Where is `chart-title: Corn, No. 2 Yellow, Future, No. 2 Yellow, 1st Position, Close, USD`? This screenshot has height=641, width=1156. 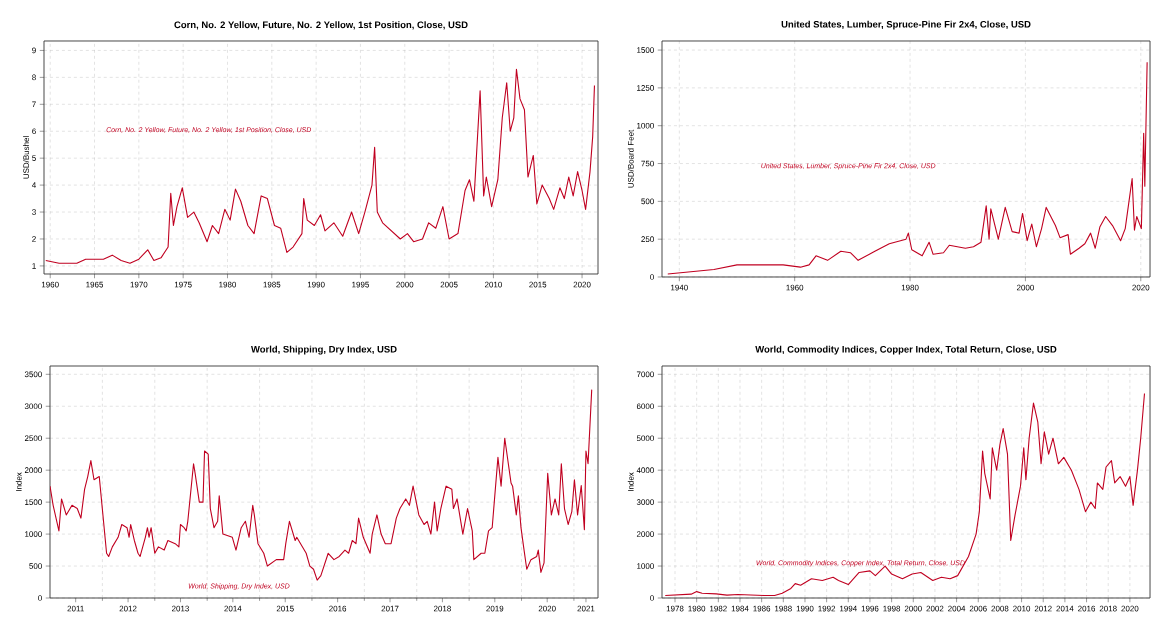 chart-title: Corn, No. 2 Yellow, Future, No. 2 Yellow, 1st Position, Close, USD is located at coordinates (321, 25).